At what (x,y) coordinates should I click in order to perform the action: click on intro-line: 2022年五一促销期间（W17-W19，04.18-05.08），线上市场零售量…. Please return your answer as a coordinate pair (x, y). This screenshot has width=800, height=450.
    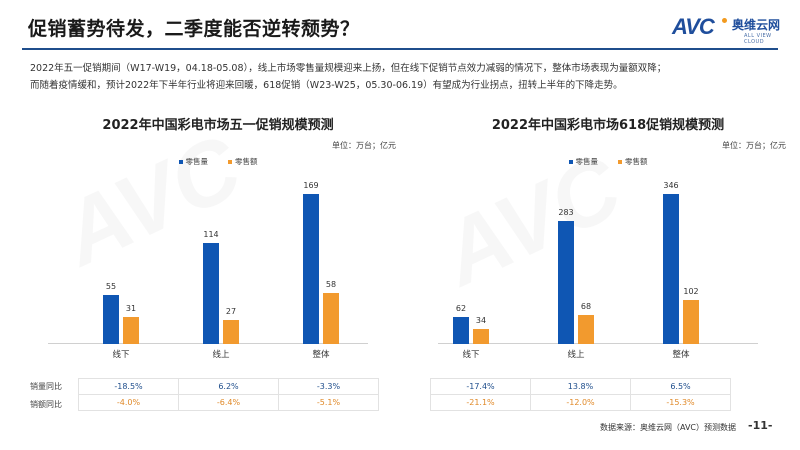
    Looking at the image, I should click on (348, 68).